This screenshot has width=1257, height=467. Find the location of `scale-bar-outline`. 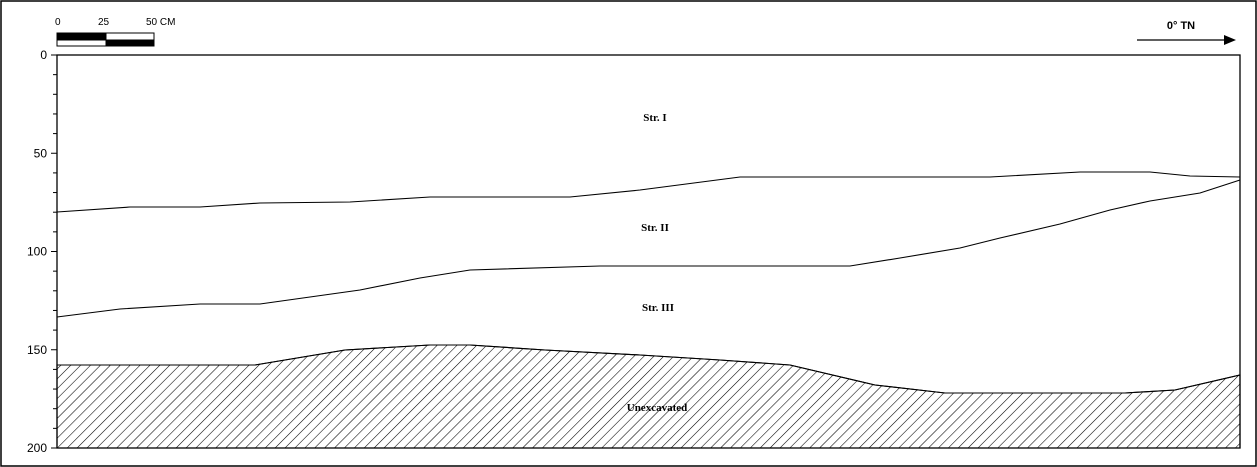

scale-bar-outline is located at coordinates (105, 39).